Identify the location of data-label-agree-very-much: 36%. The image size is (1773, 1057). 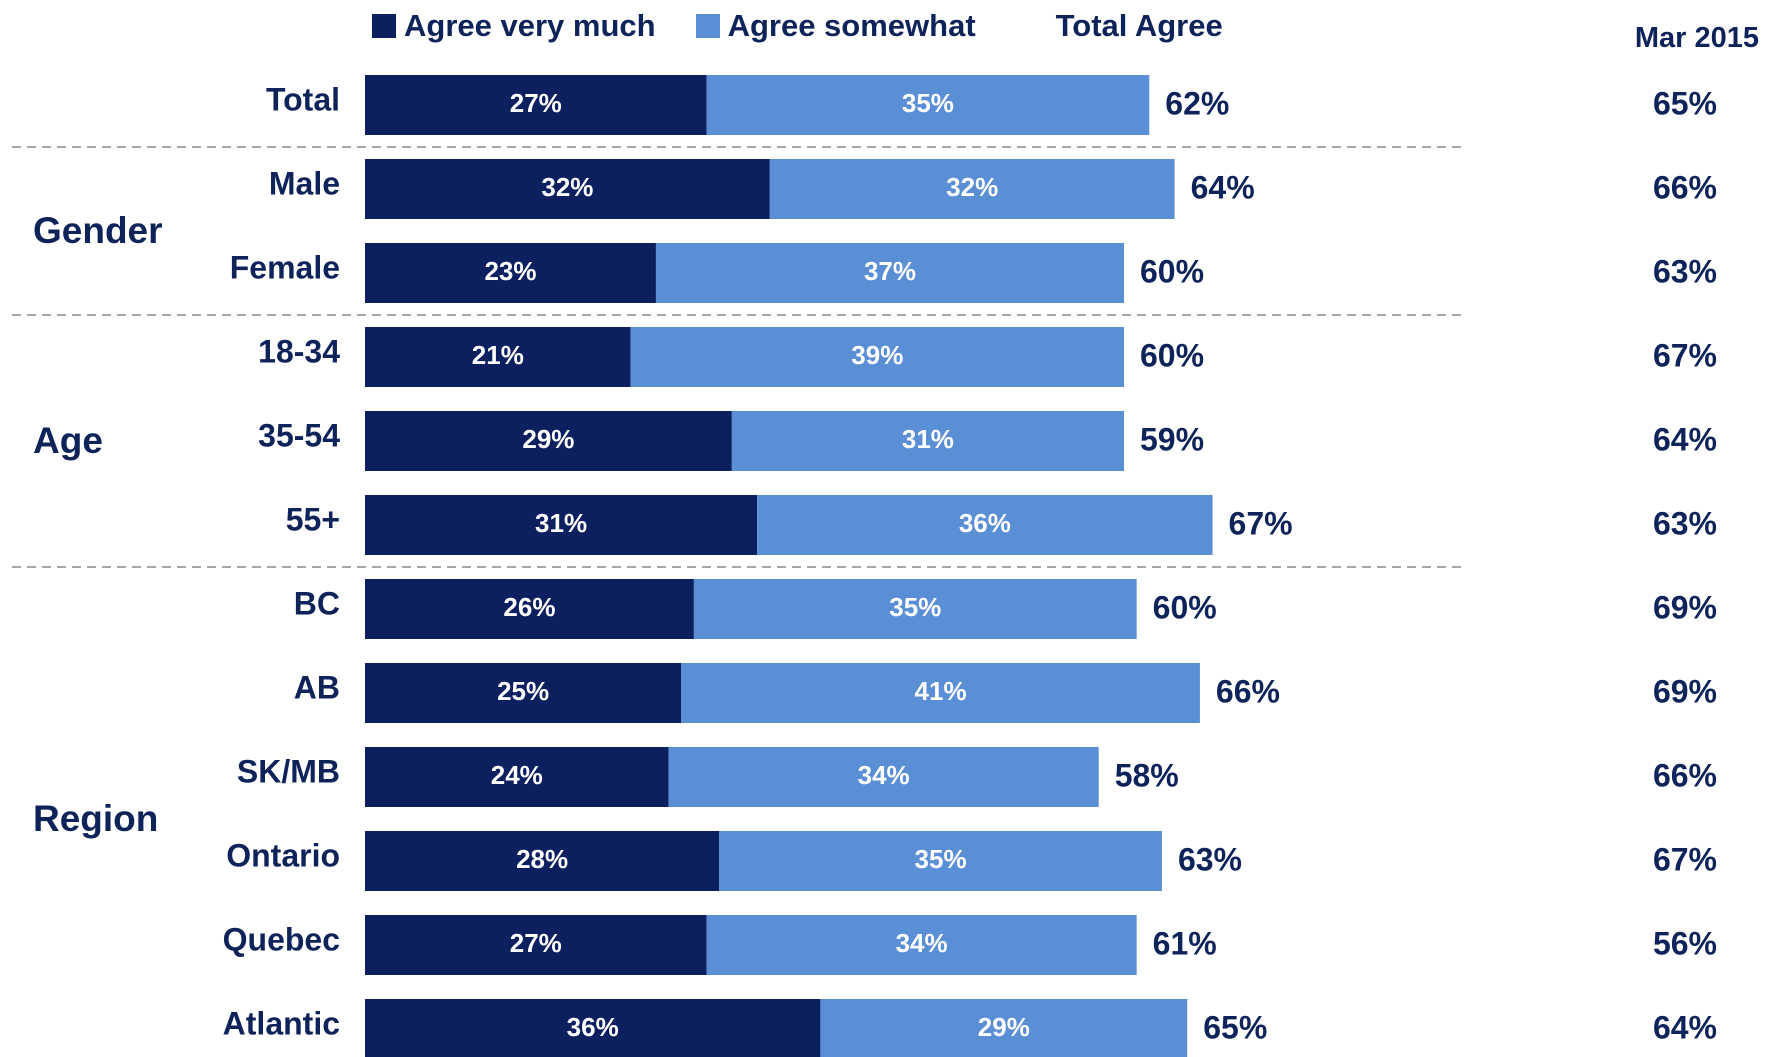
(593, 1027).